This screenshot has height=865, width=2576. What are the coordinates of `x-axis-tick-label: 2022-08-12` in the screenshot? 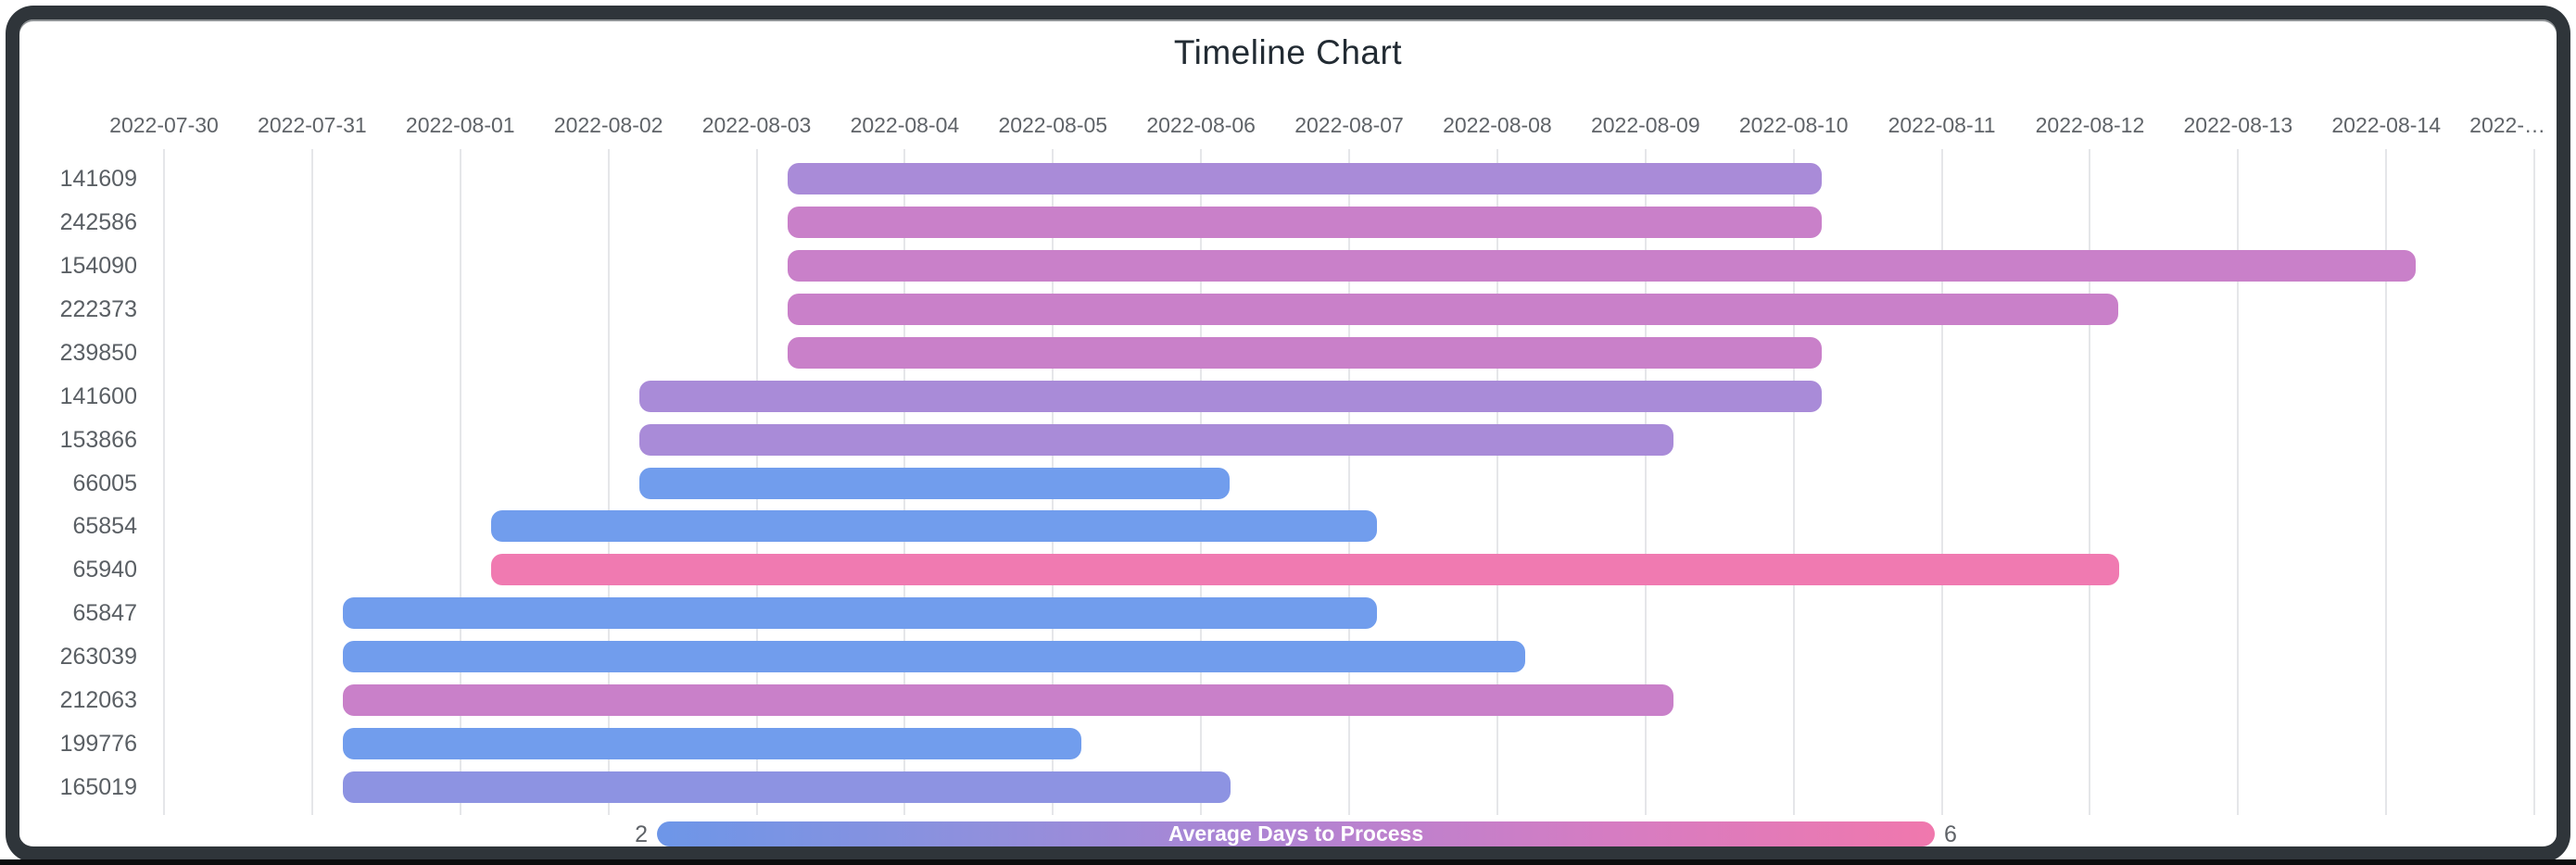 It's located at (2090, 125).